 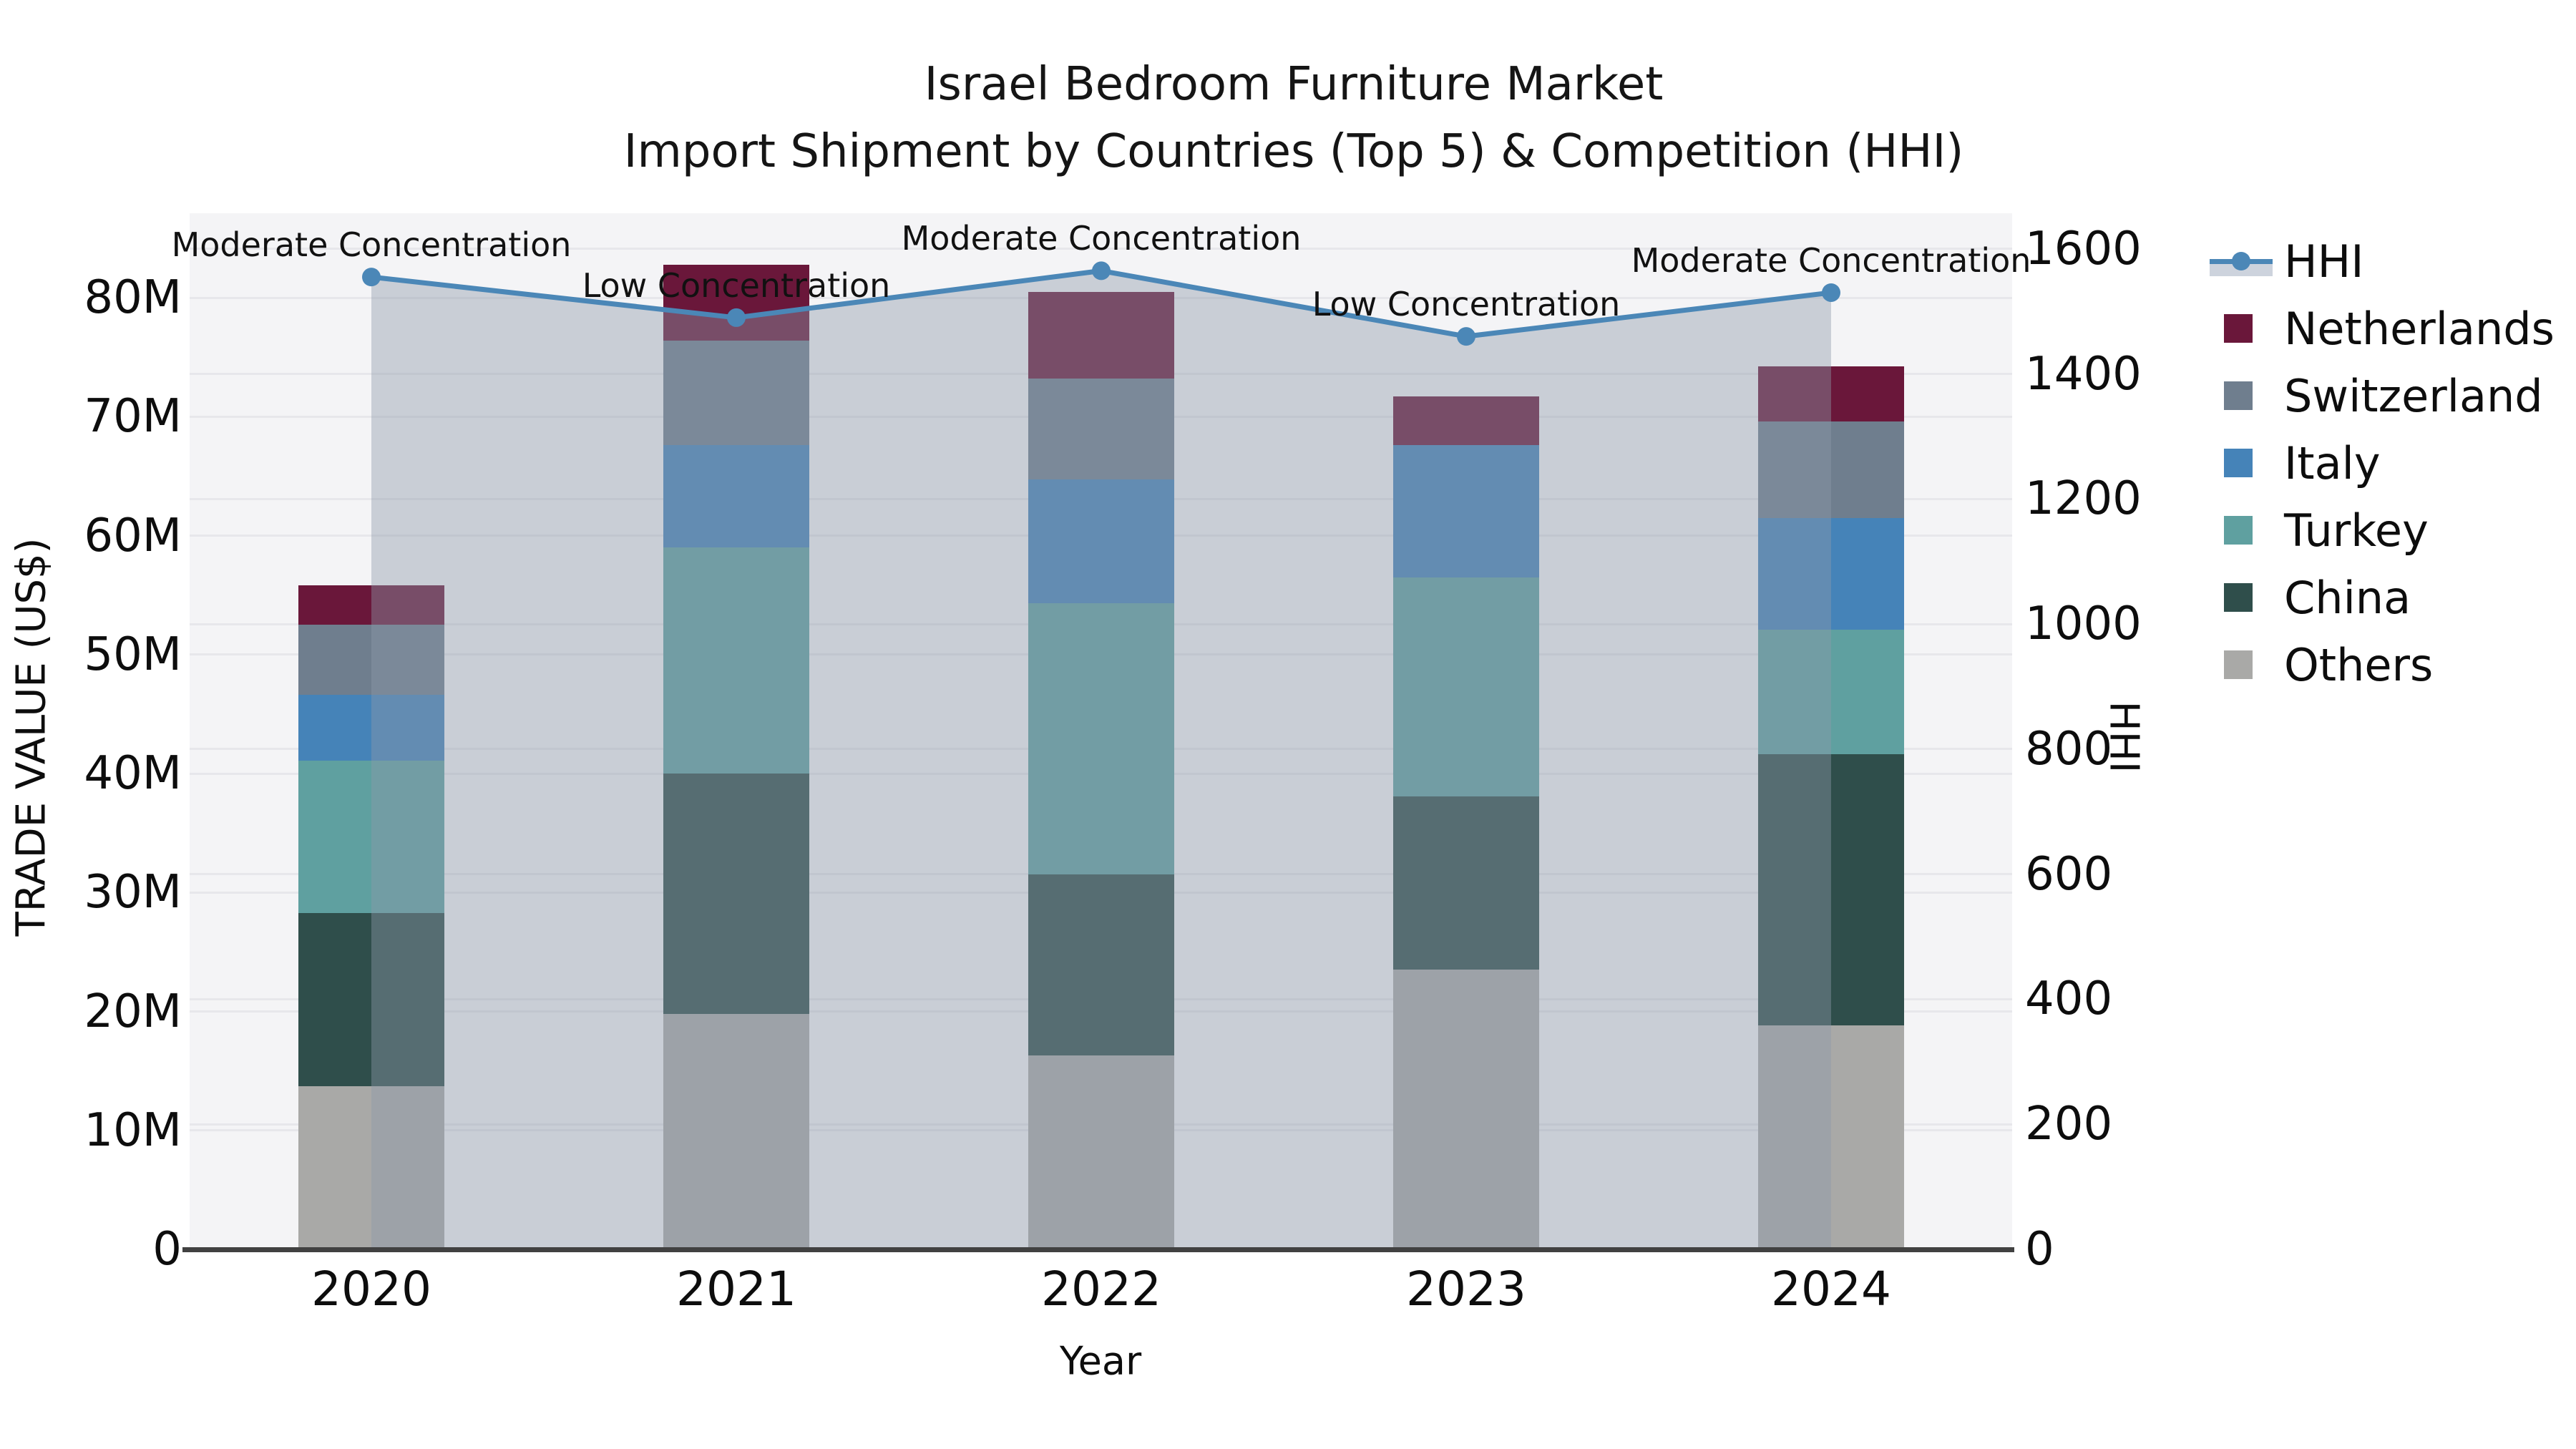 I want to click on x-tick-label: 2023, so click(x=1466, y=1289).